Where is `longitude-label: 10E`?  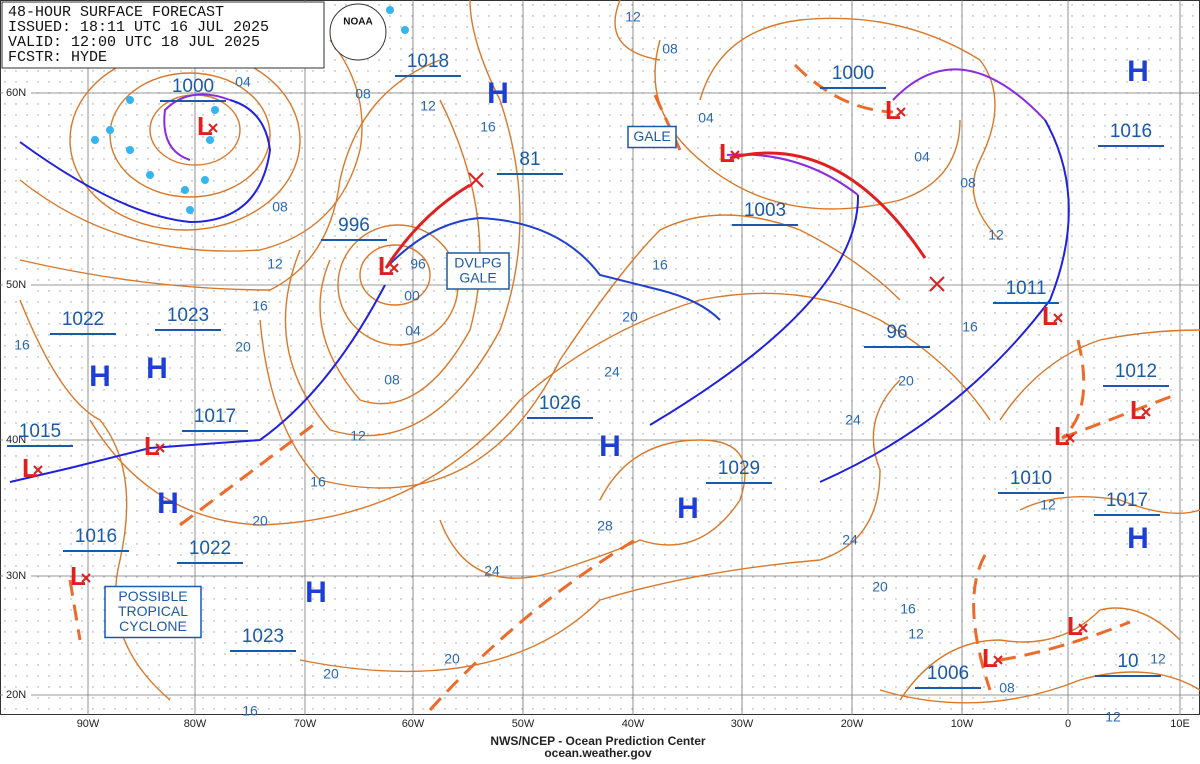
longitude-label: 10E is located at coordinates (1180, 724).